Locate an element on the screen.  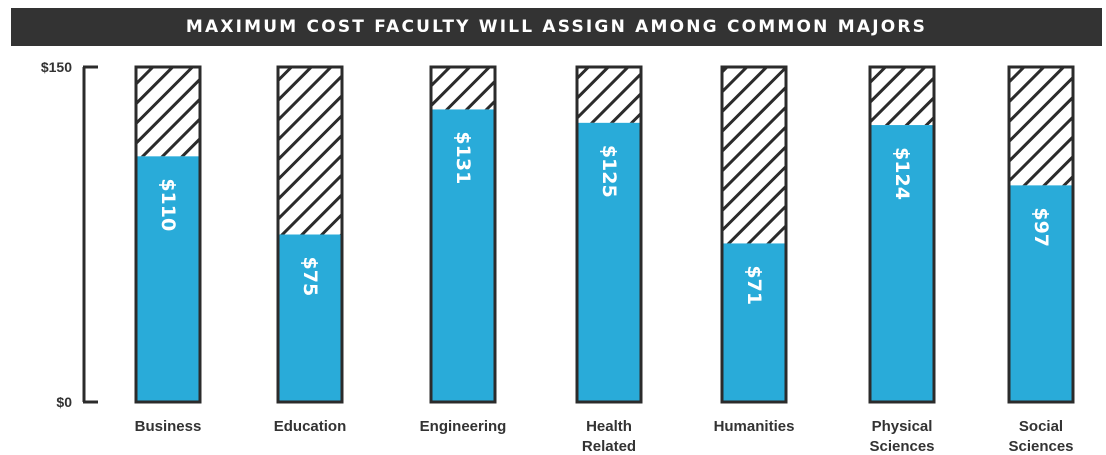
bar-value-label: $97 is located at coordinates (1041, 227).